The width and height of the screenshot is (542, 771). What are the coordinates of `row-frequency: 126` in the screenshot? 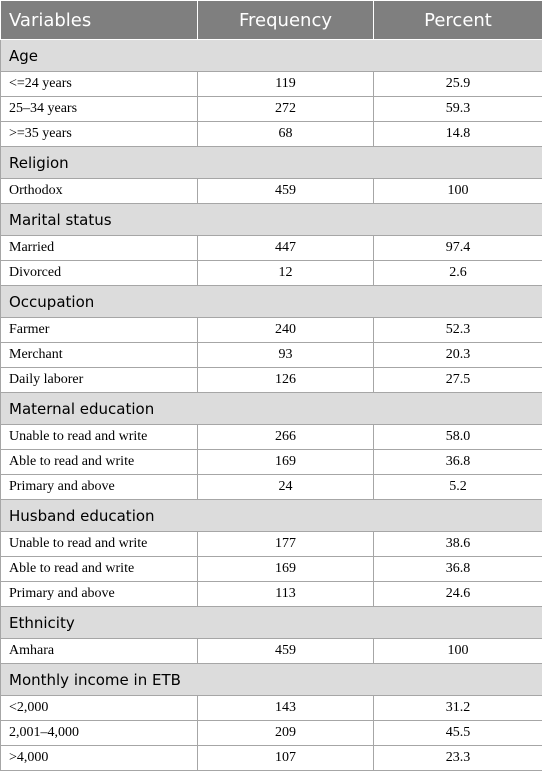 It's located at (286, 380).